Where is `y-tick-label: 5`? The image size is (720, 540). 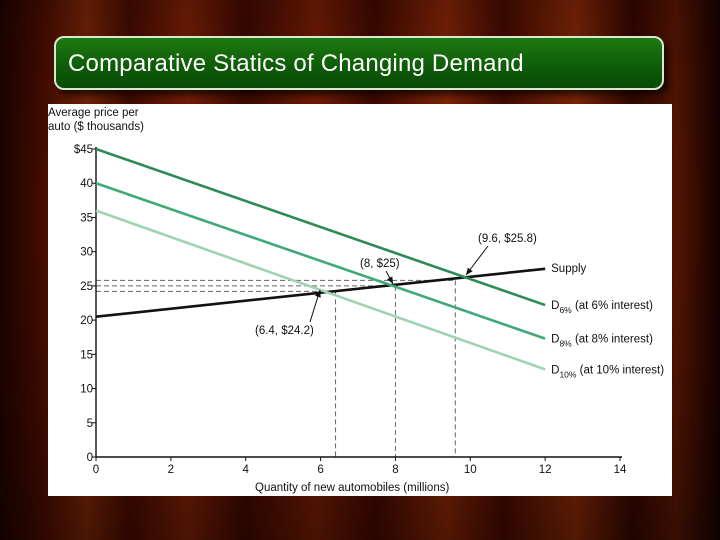 y-tick-label: 5 is located at coordinates (90, 424).